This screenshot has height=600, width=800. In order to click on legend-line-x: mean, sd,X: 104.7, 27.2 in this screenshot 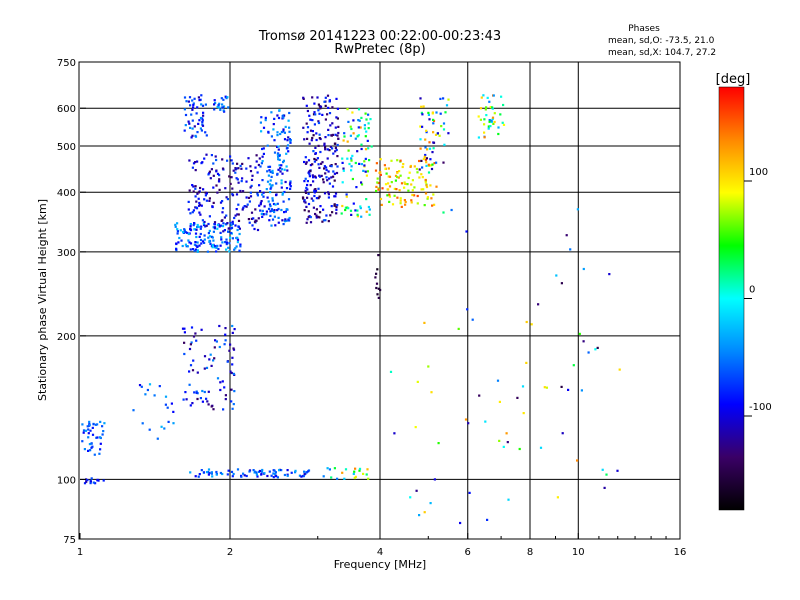, I will do `click(662, 53)`.